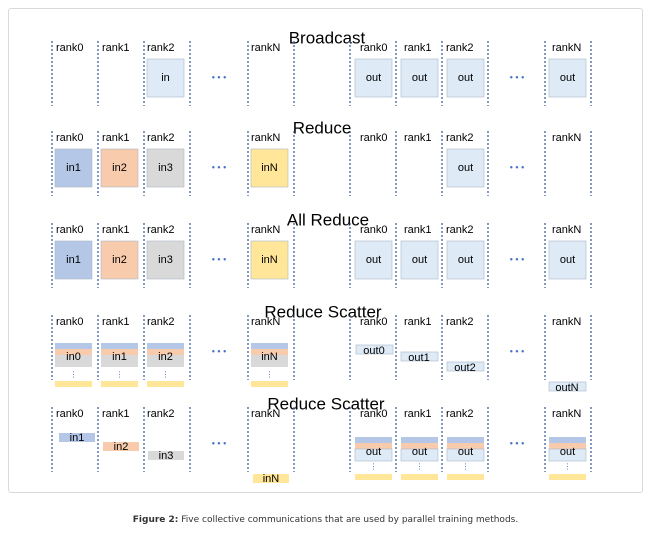 Image resolution: width=651 pixels, height=536 pixels. Describe the element at coordinates (165, 357) in the screenshot. I see `input-chunk-label: in2` at that location.